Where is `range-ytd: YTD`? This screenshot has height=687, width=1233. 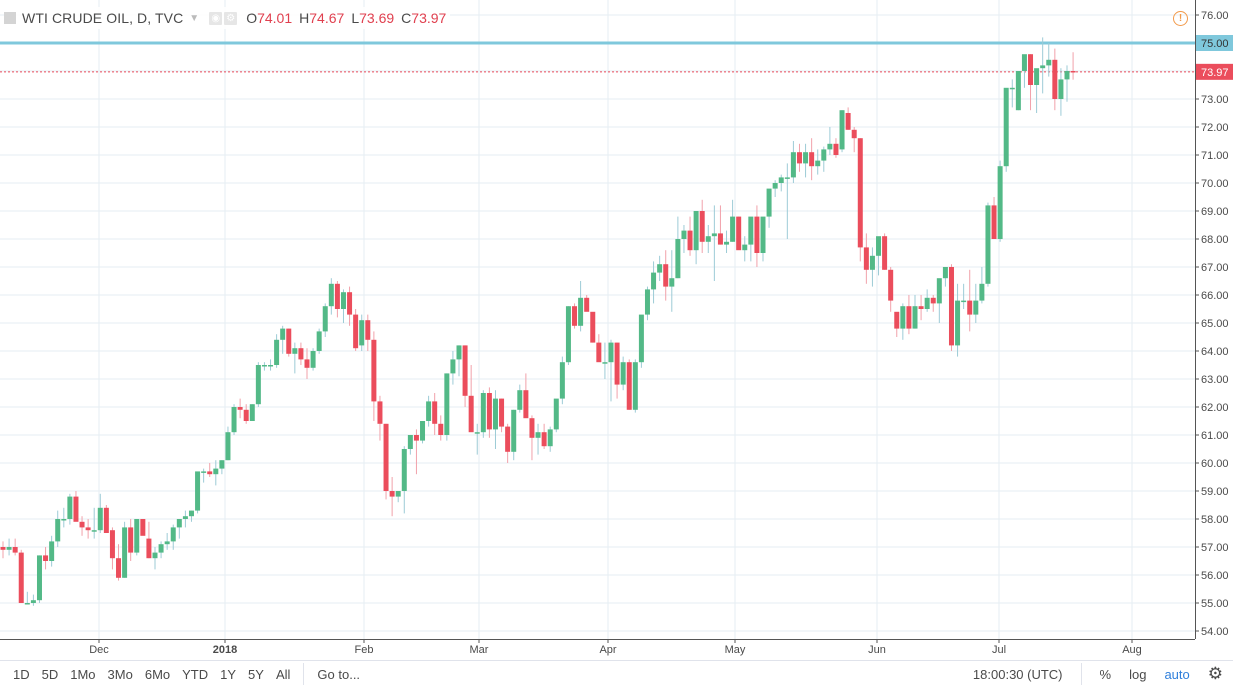
range-ytd: YTD is located at coordinates (195, 674).